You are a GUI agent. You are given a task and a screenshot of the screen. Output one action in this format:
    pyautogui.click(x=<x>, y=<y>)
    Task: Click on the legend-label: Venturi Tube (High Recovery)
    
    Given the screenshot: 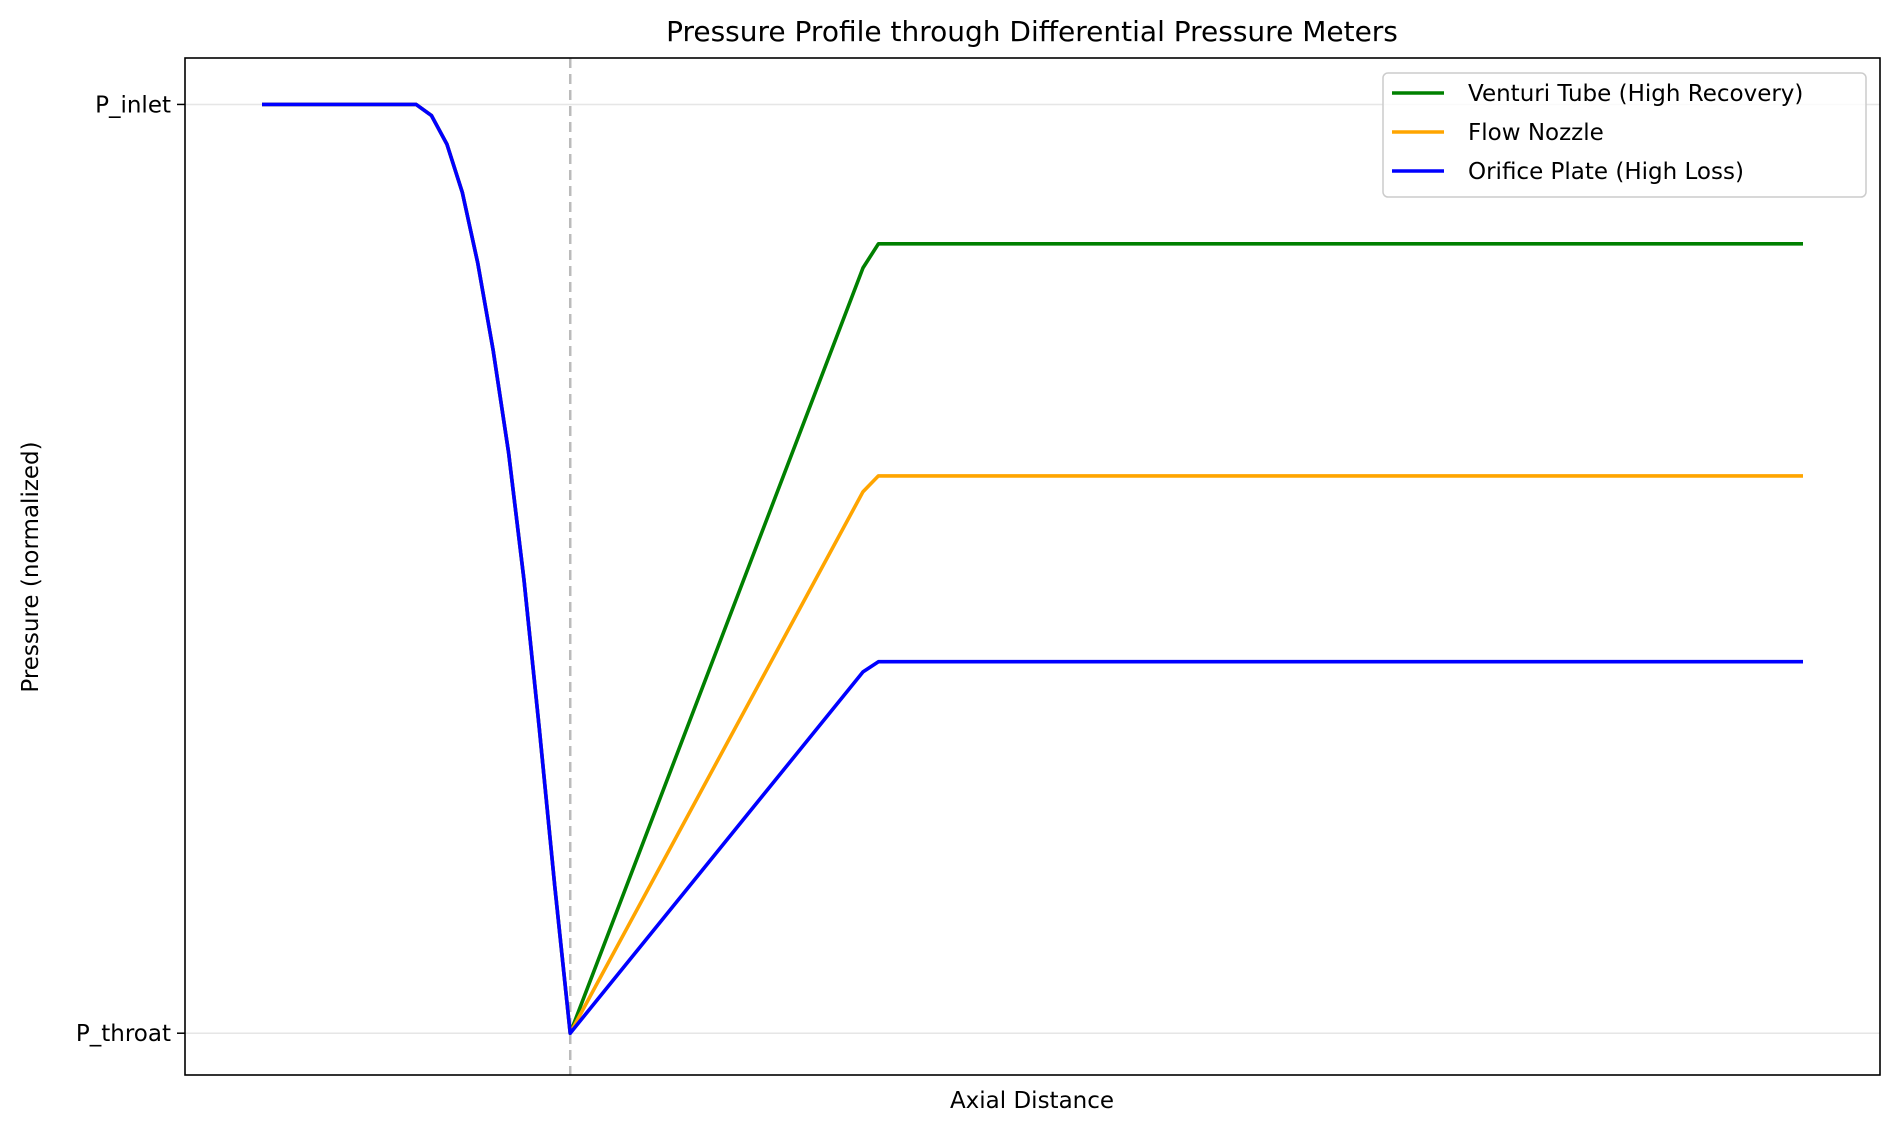 What is the action you would take?
    pyautogui.click(x=1635, y=94)
    